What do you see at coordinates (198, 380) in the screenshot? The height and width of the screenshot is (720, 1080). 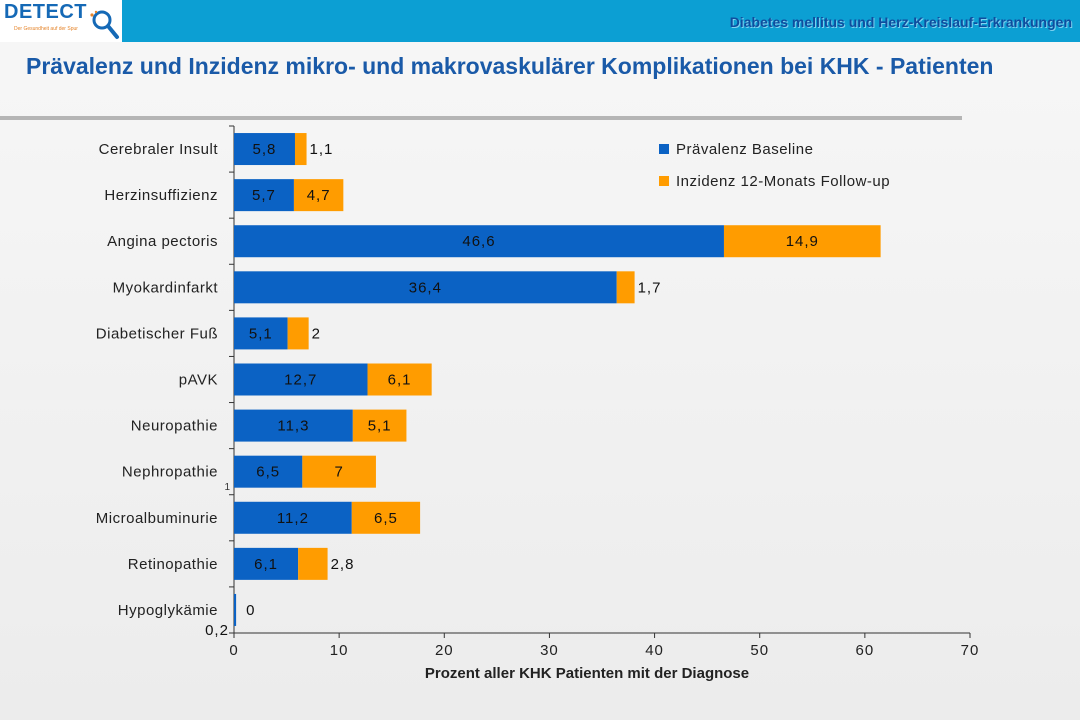 I see `category-label: pAVK` at bounding box center [198, 380].